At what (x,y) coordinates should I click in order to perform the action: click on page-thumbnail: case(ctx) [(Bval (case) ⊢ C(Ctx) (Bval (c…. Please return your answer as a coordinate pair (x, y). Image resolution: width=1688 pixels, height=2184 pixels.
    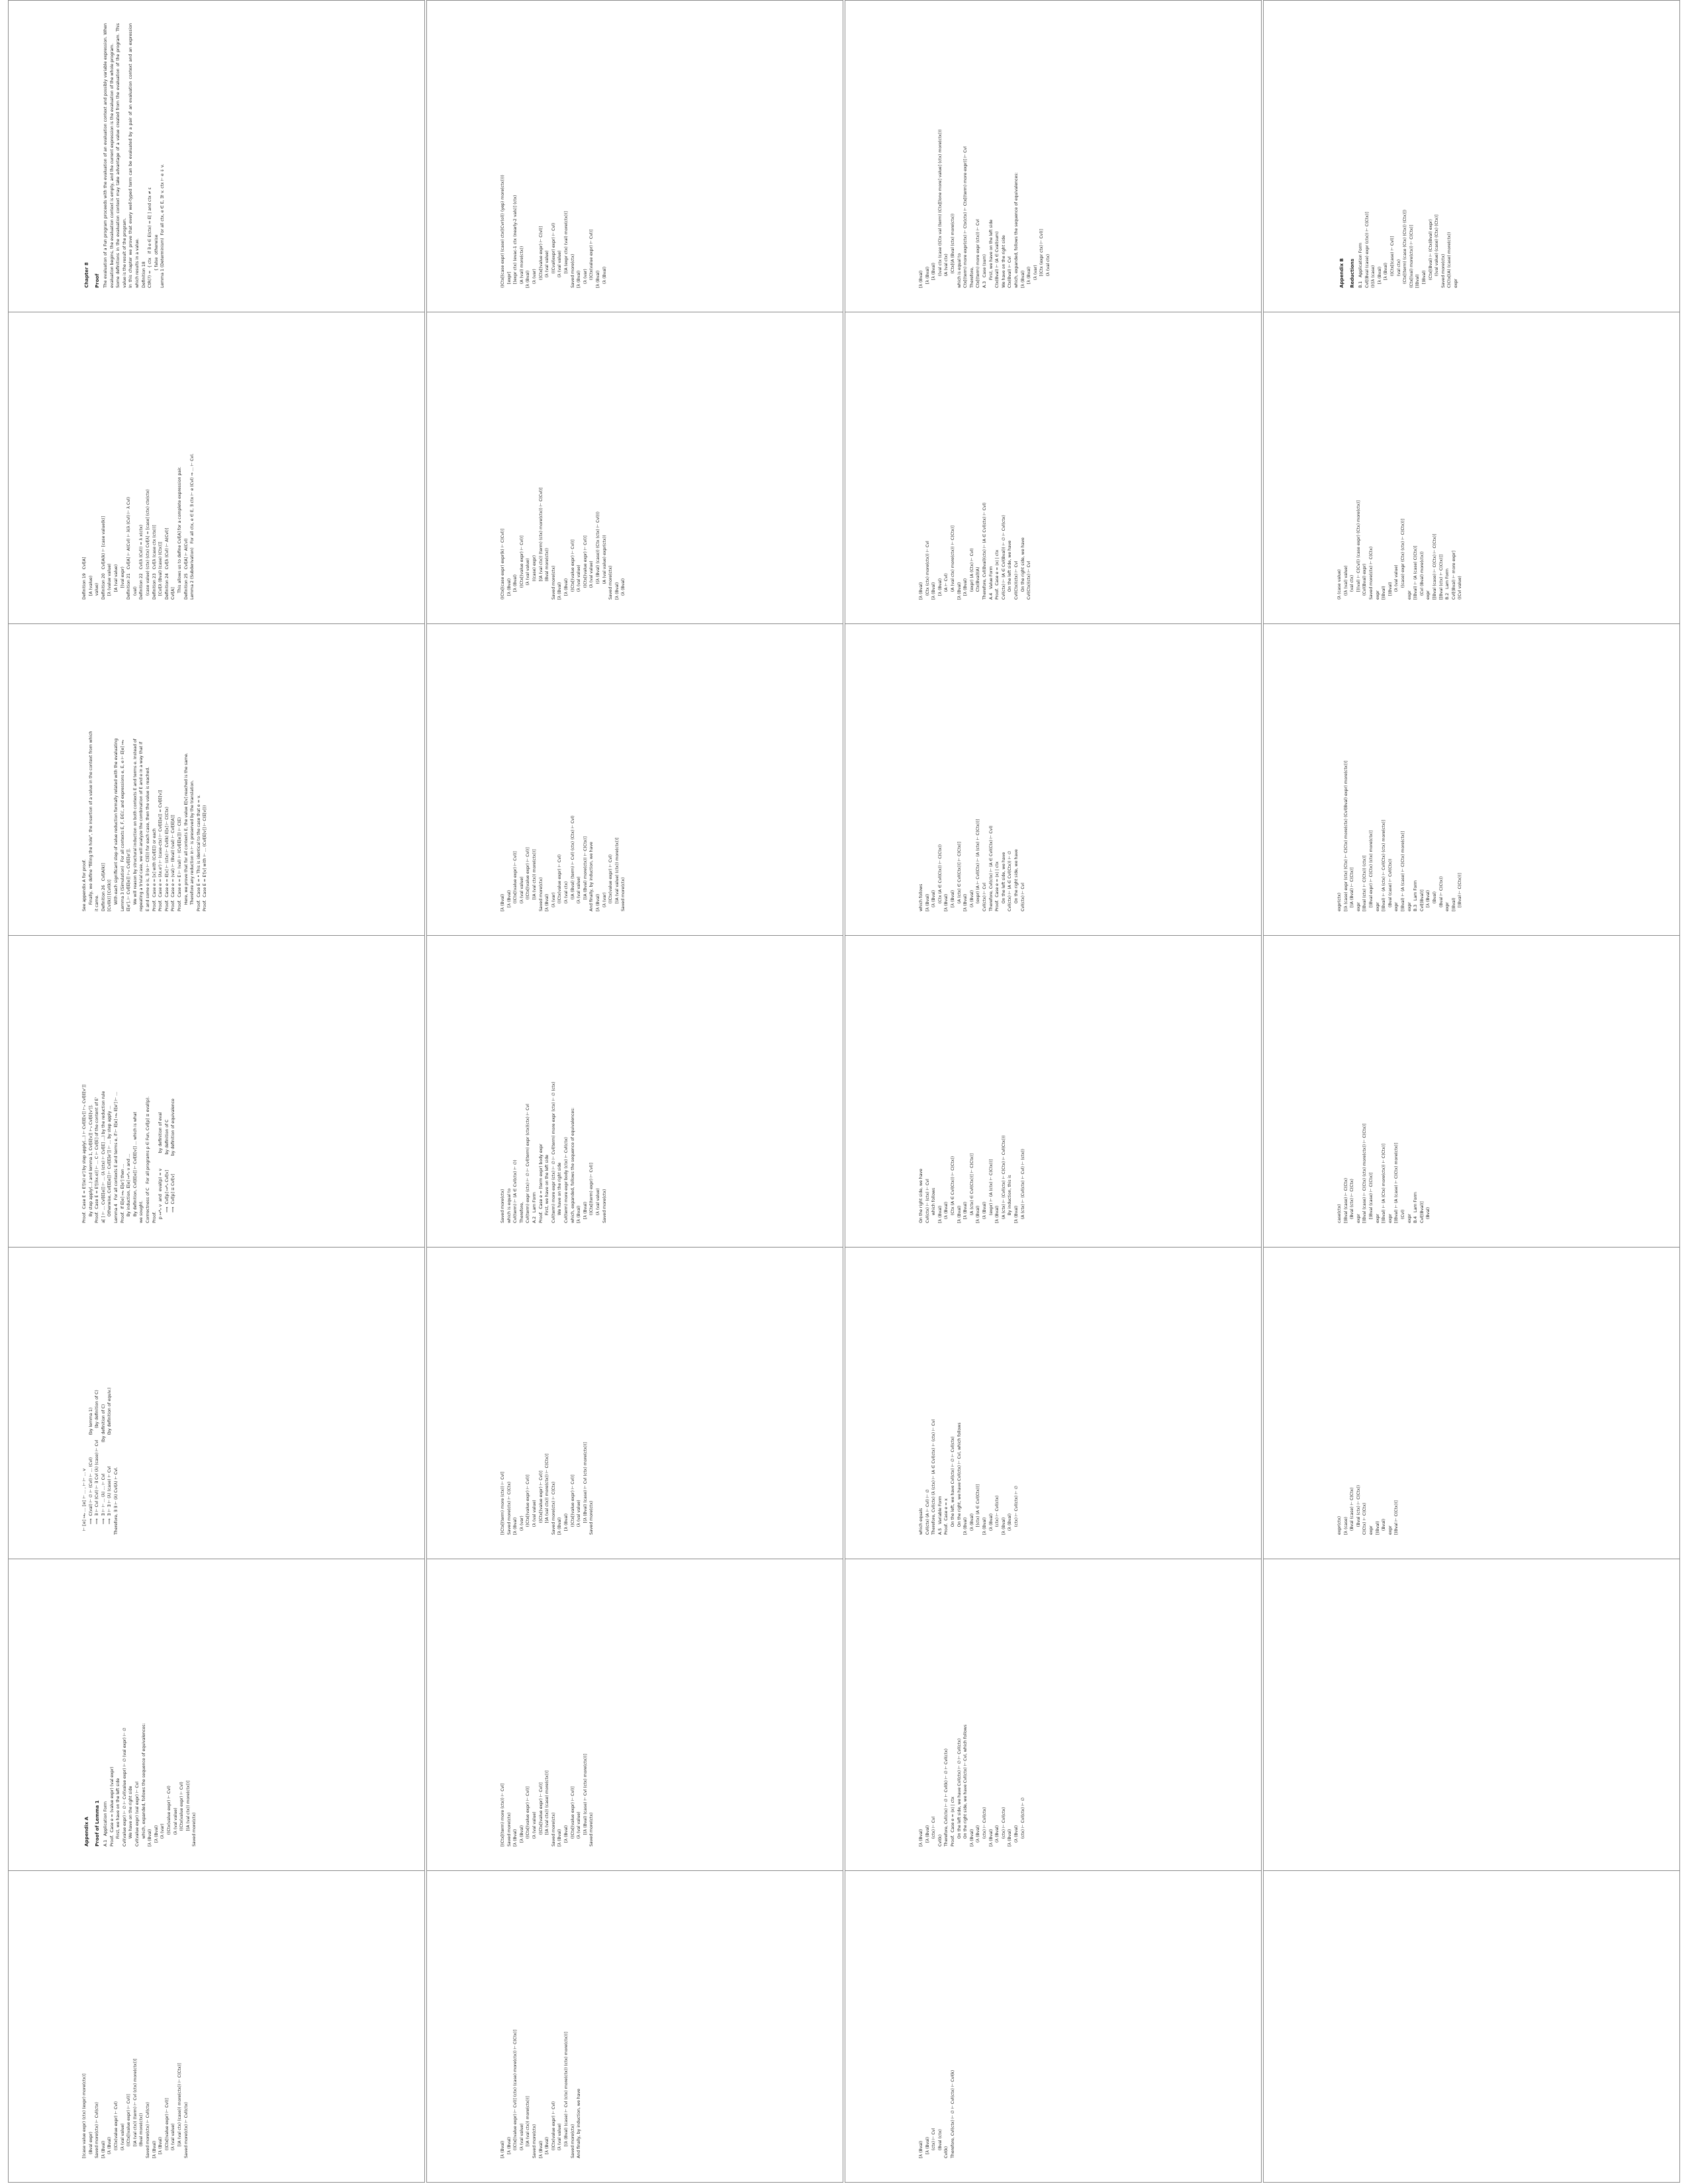
    Looking at the image, I should click on (1471, 1091).